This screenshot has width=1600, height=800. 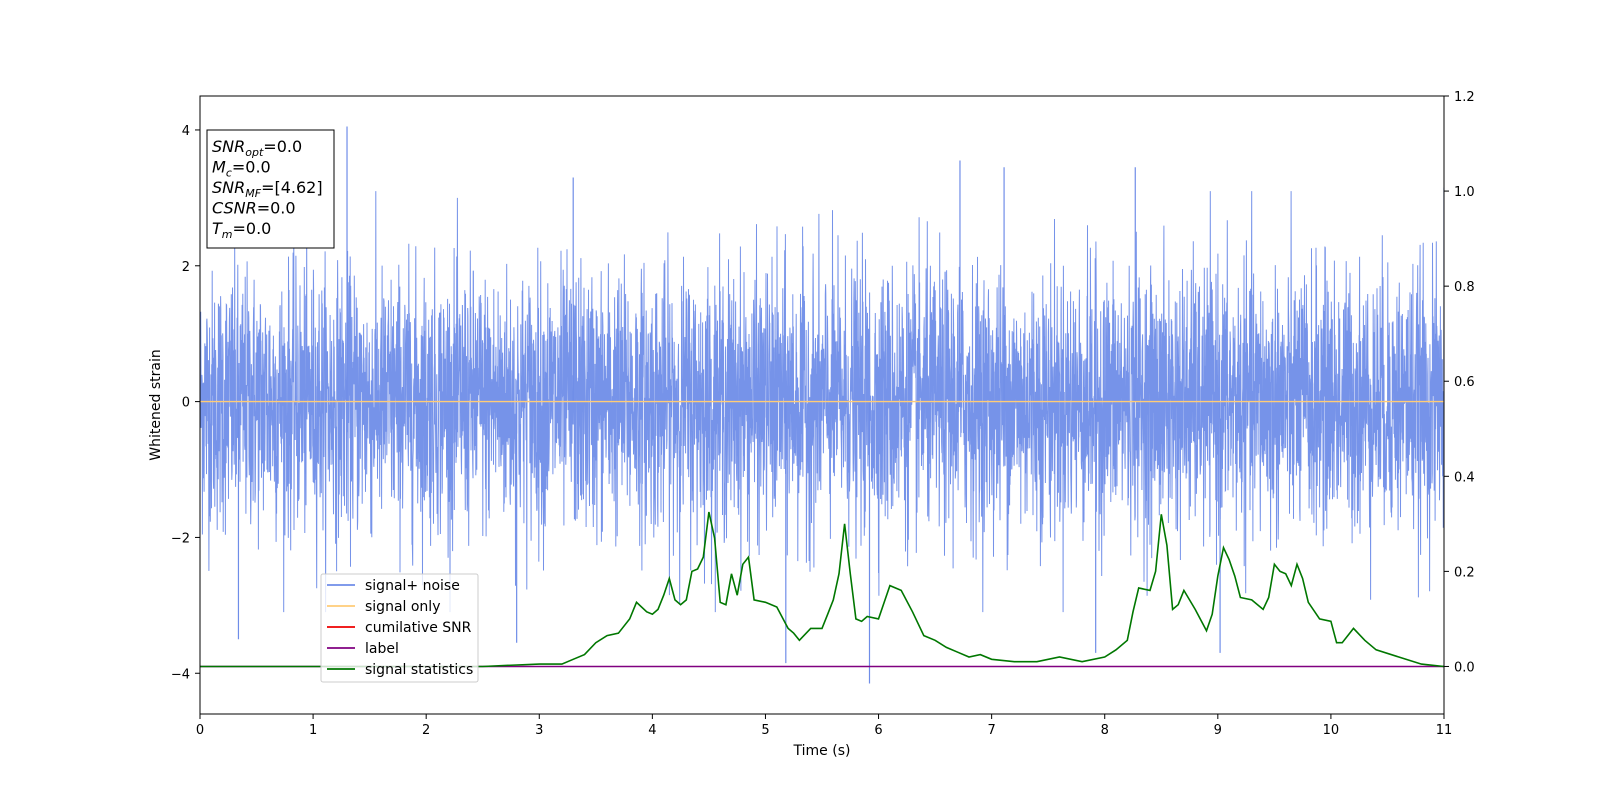 What do you see at coordinates (241, 230) in the screenshot?
I see `annotation-line: Tm=0.0` at bounding box center [241, 230].